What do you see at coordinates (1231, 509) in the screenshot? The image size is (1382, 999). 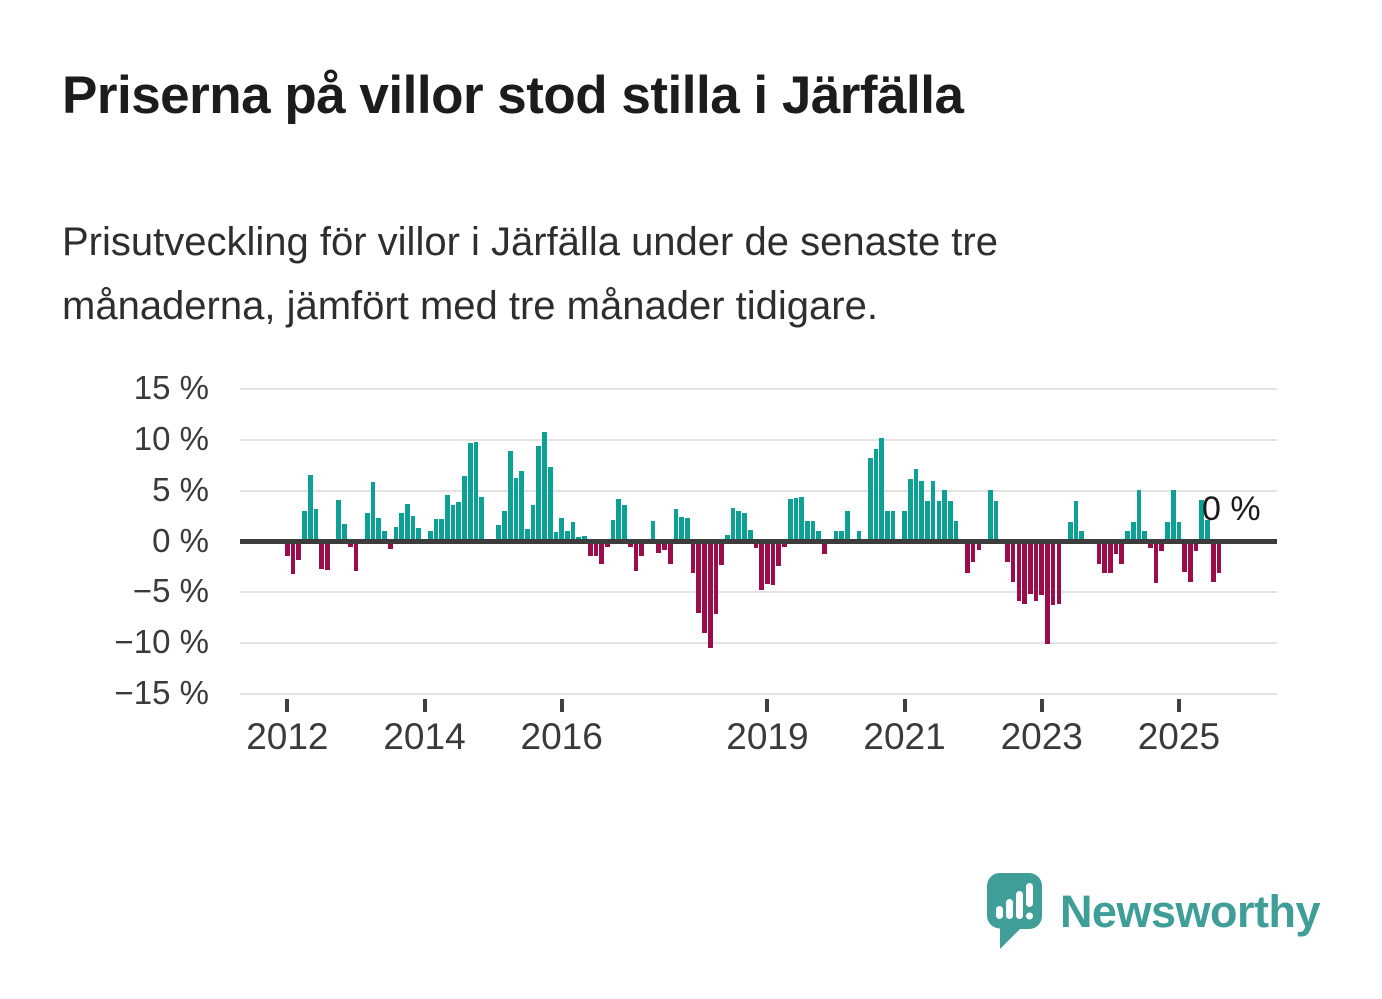 I see `latest-value-annotation: 0 %` at bounding box center [1231, 509].